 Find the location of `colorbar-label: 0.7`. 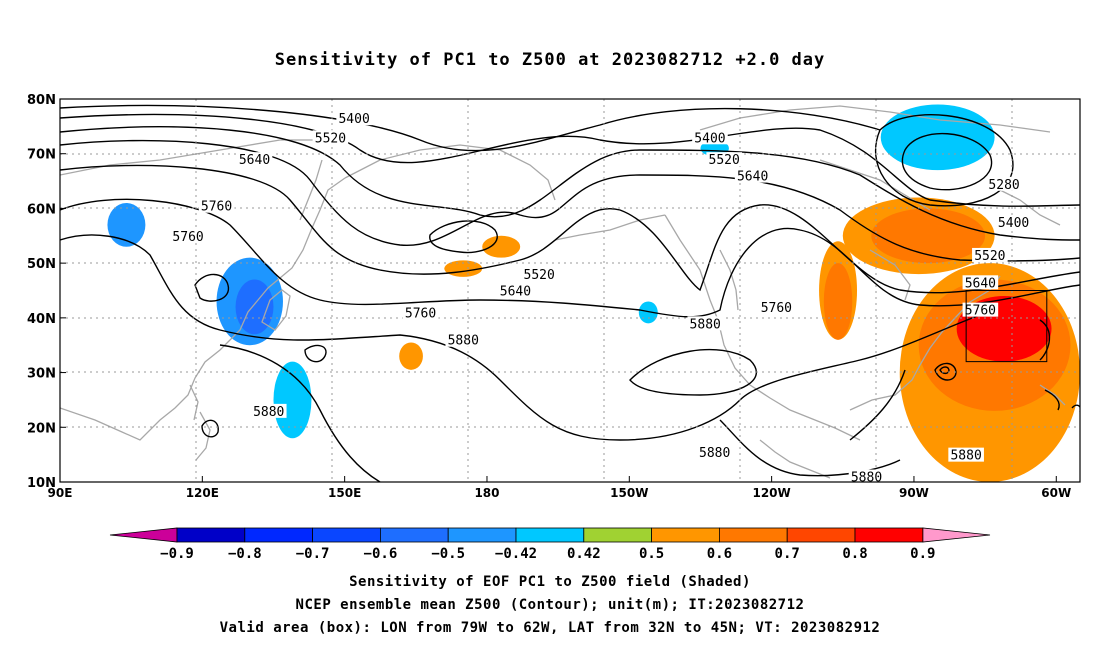

colorbar-label: 0.7 is located at coordinates (787, 554).